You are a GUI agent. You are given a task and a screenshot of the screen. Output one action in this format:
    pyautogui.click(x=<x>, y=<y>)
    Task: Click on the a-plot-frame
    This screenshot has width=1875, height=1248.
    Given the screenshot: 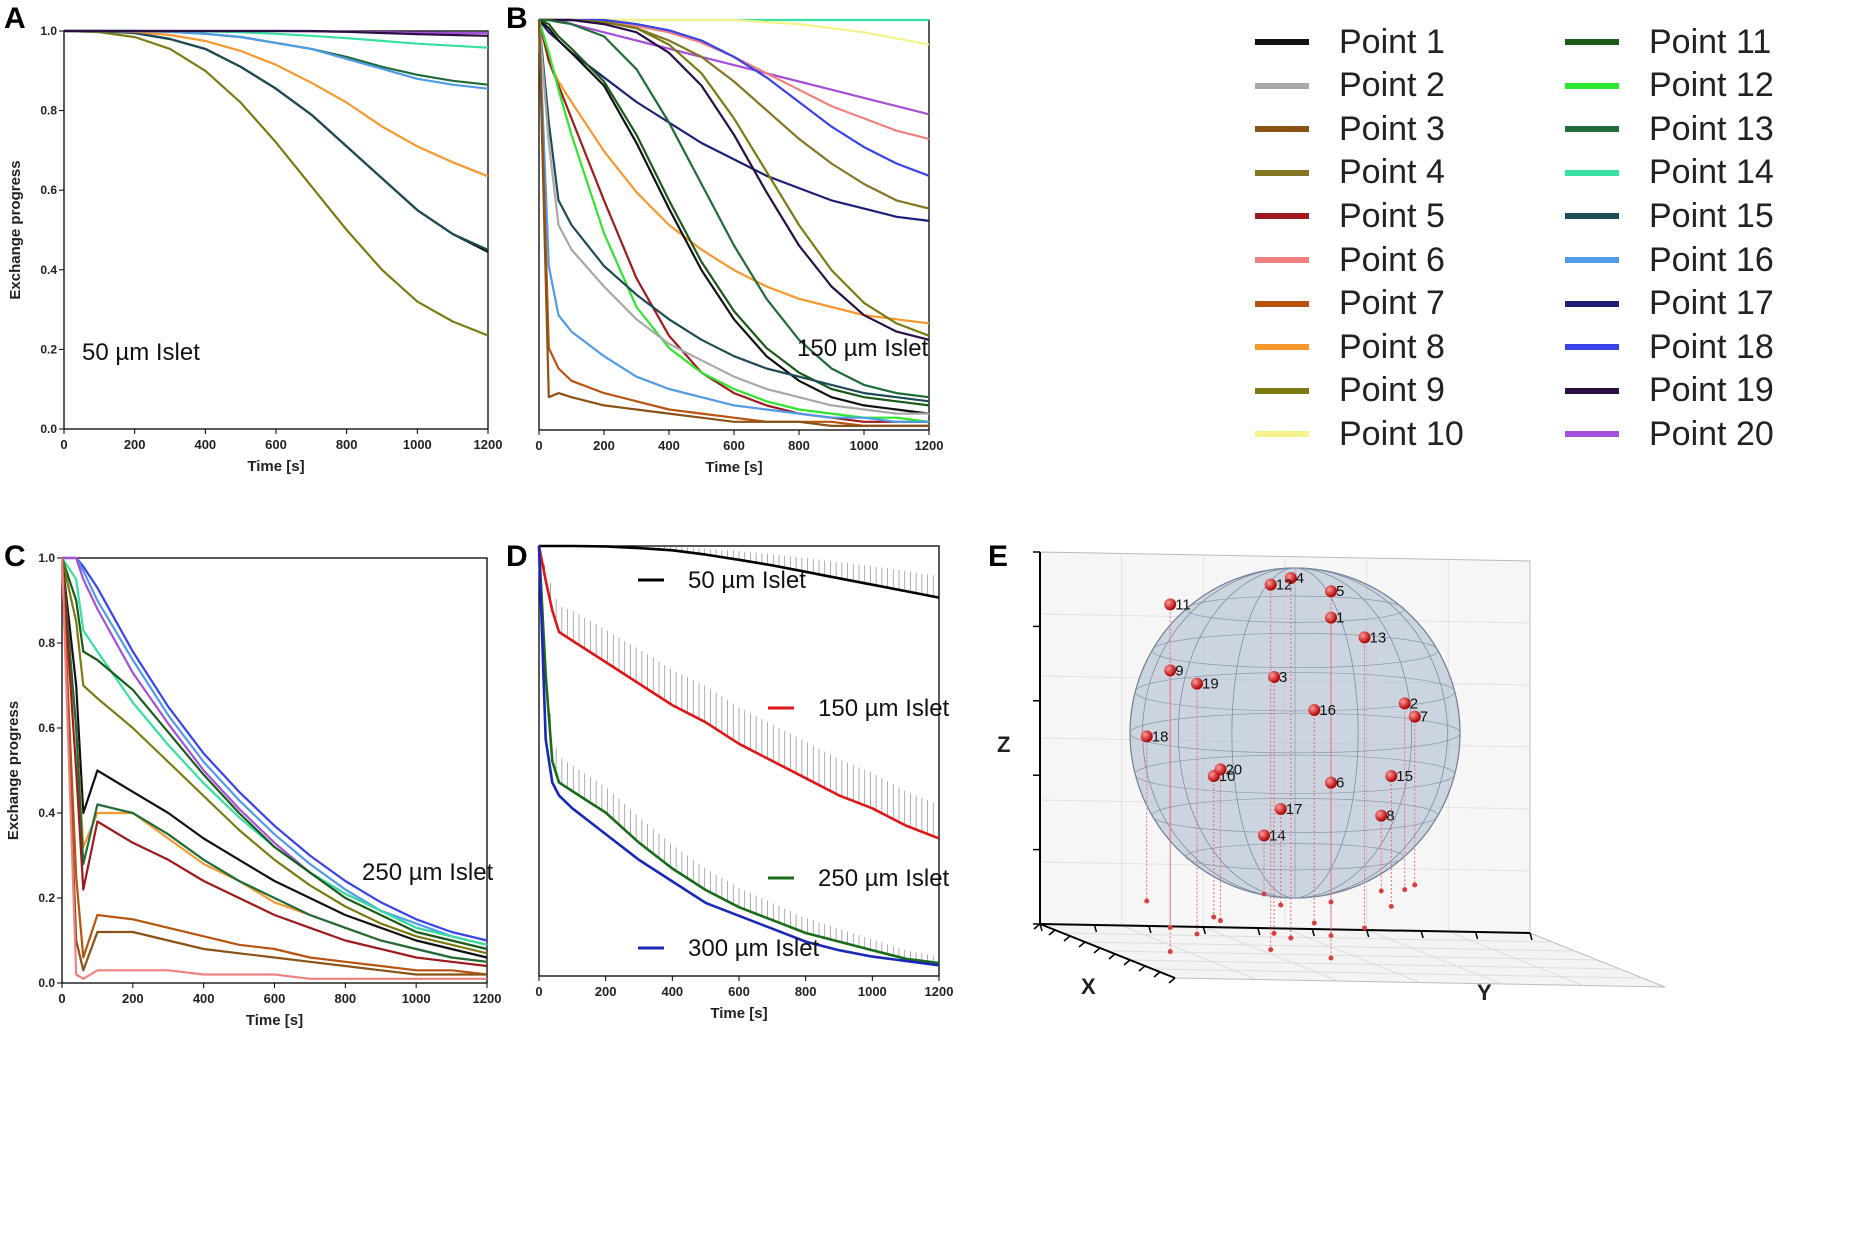 What is the action you would take?
    pyautogui.click(x=276, y=230)
    